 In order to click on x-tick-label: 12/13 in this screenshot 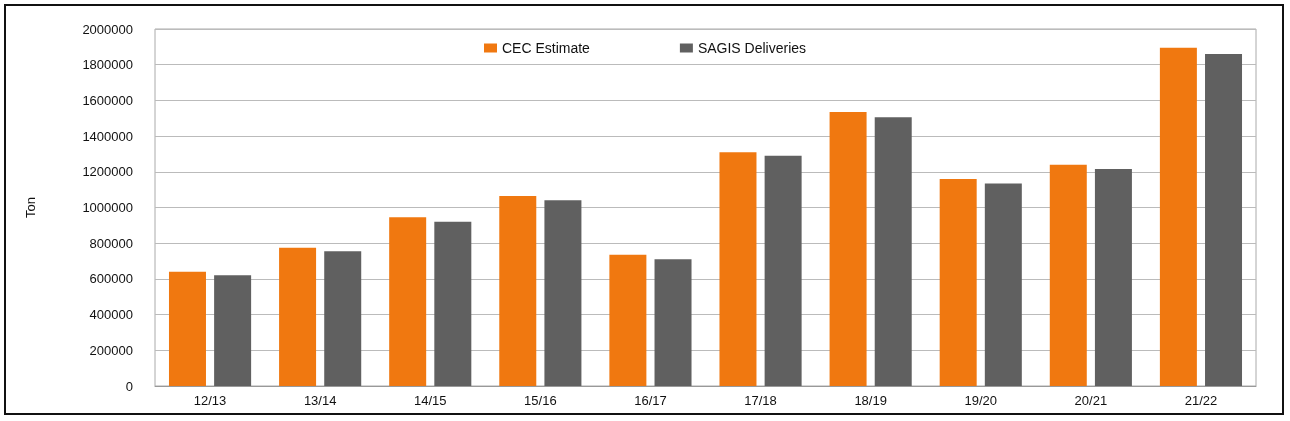, I will do `click(210, 400)`.